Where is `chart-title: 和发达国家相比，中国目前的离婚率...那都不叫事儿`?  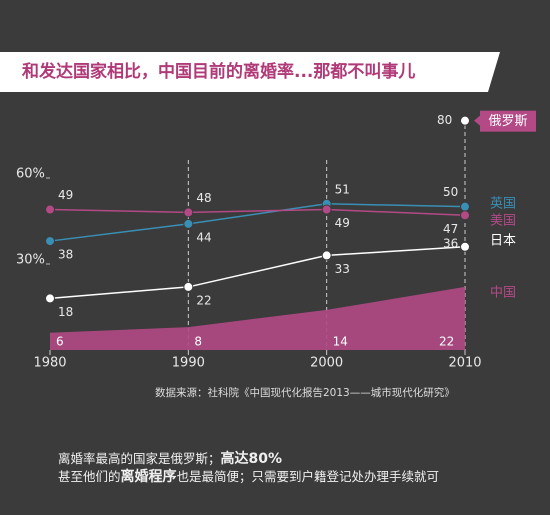
chart-title: 和发达国家相比，中国目前的离婚率...那都不叫事儿 is located at coordinates (218, 71).